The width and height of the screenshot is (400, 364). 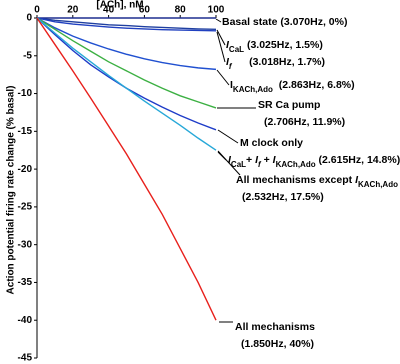 I want to click on annotation-part: (3.018Hz, 1.7%), so click(x=278, y=62).